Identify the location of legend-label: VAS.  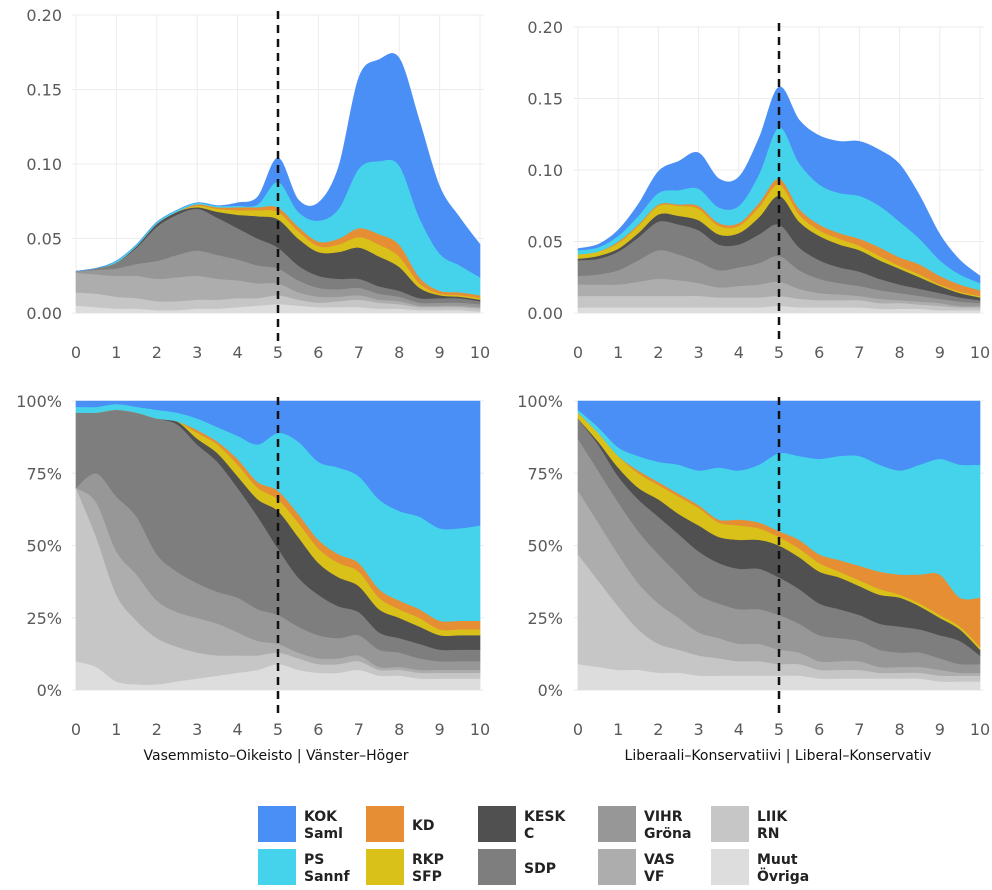
(659, 860).